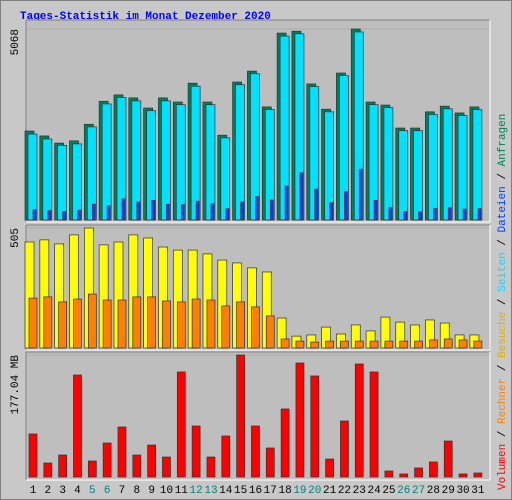  What do you see at coordinates (503, 335) in the screenshot?
I see `legend-entry: Besuche` at bounding box center [503, 335].